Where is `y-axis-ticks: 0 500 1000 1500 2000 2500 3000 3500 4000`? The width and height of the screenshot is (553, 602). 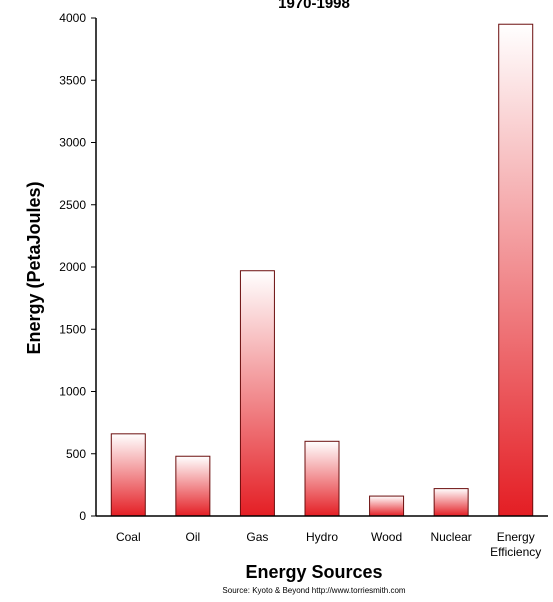
y-axis-ticks: 0 500 1000 1500 2000 2500 3000 3500 4000 is located at coordinates (77, 267).